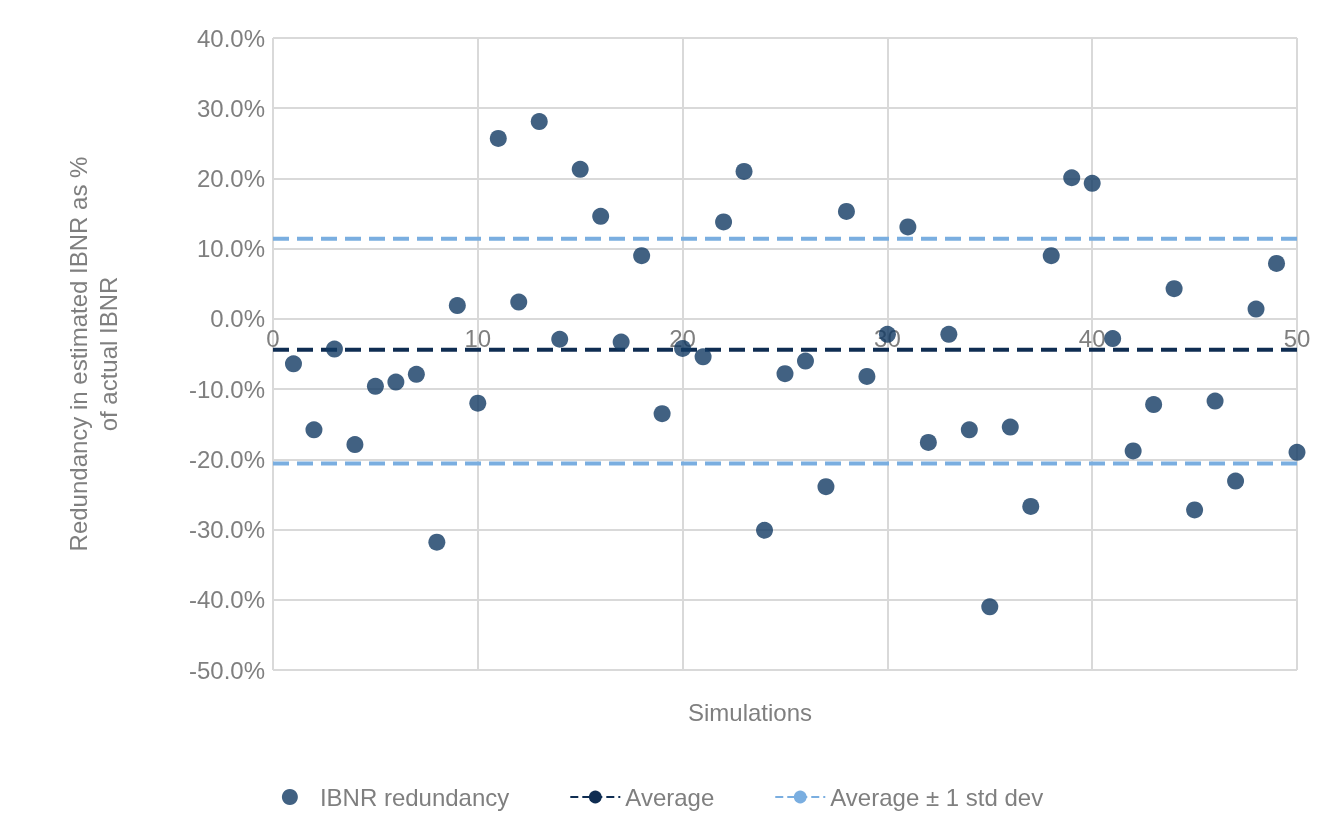 This screenshot has height=826, width=1325. I want to click on x-axis-title: Simulations, so click(750, 712).